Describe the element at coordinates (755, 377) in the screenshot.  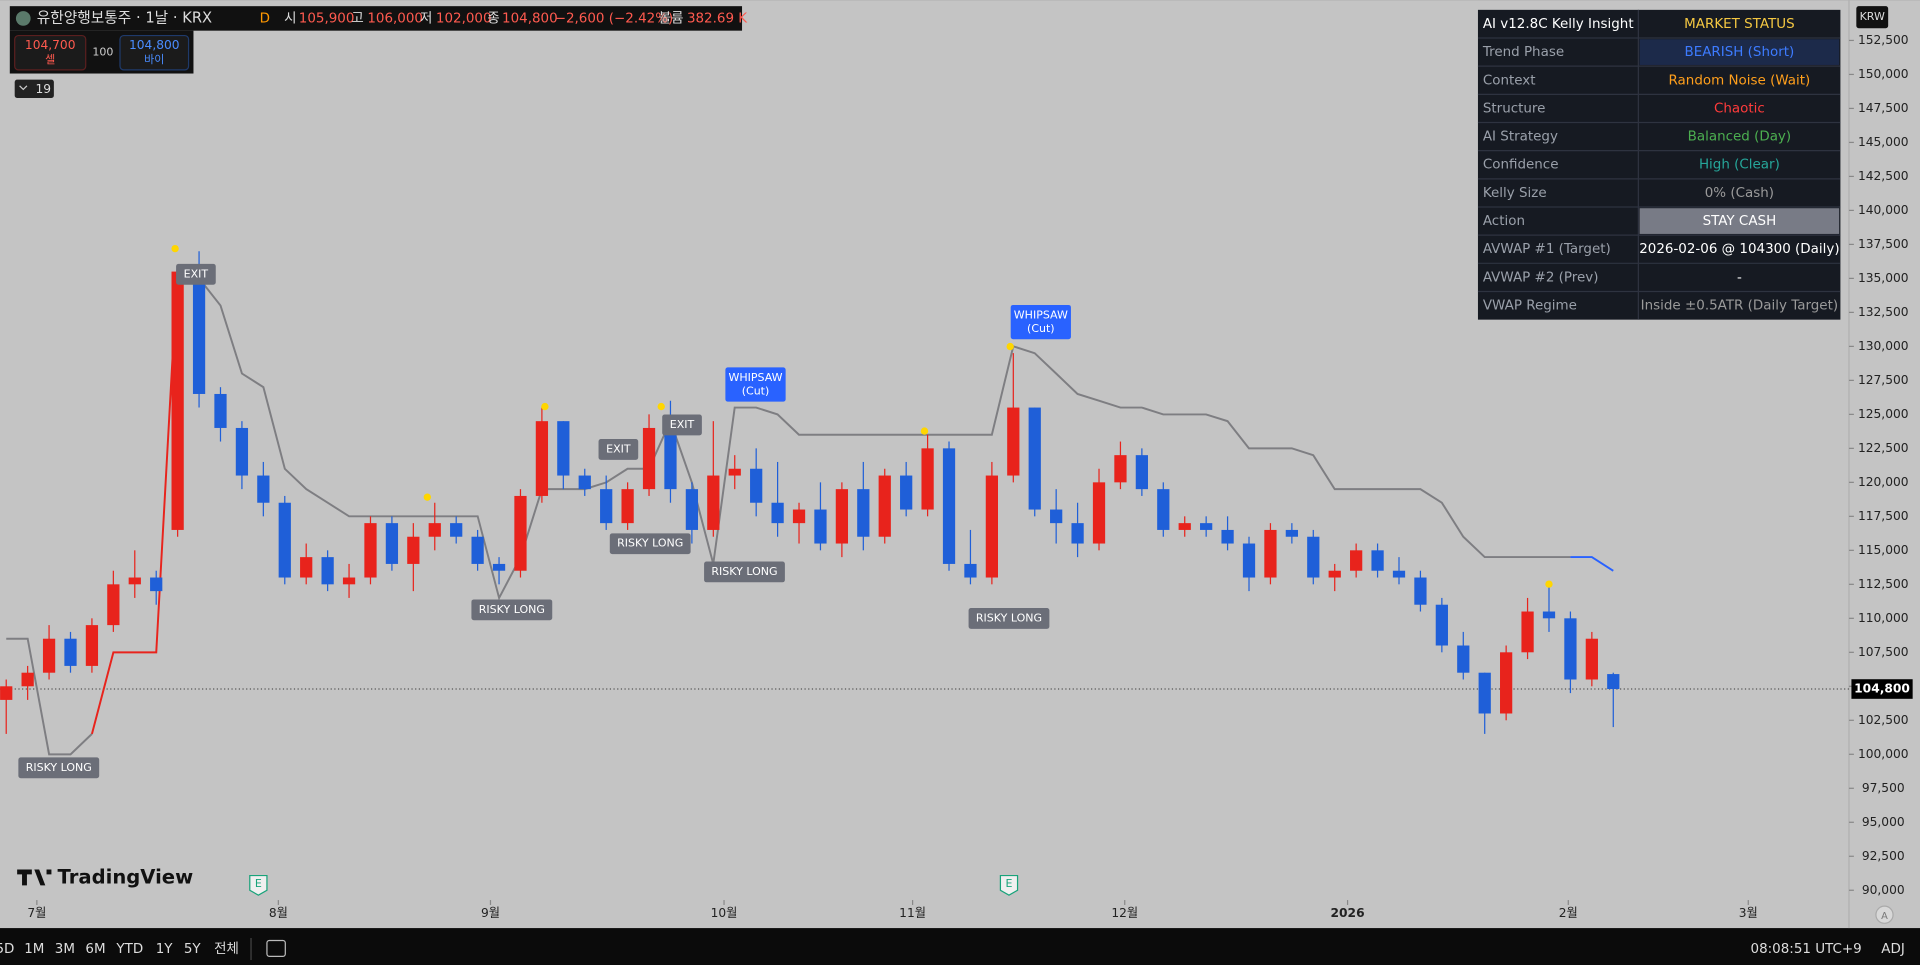
I see `signal-label: WHIPSAW` at that location.